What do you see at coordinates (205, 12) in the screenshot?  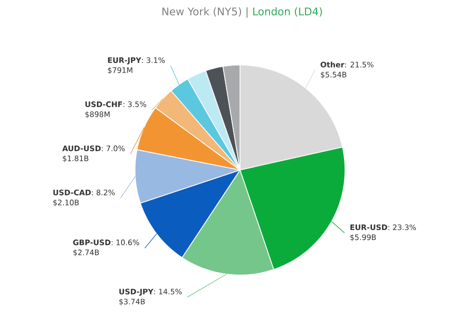 I see `chart-title: New York (NY5) |` at bounding box center [205, 12].